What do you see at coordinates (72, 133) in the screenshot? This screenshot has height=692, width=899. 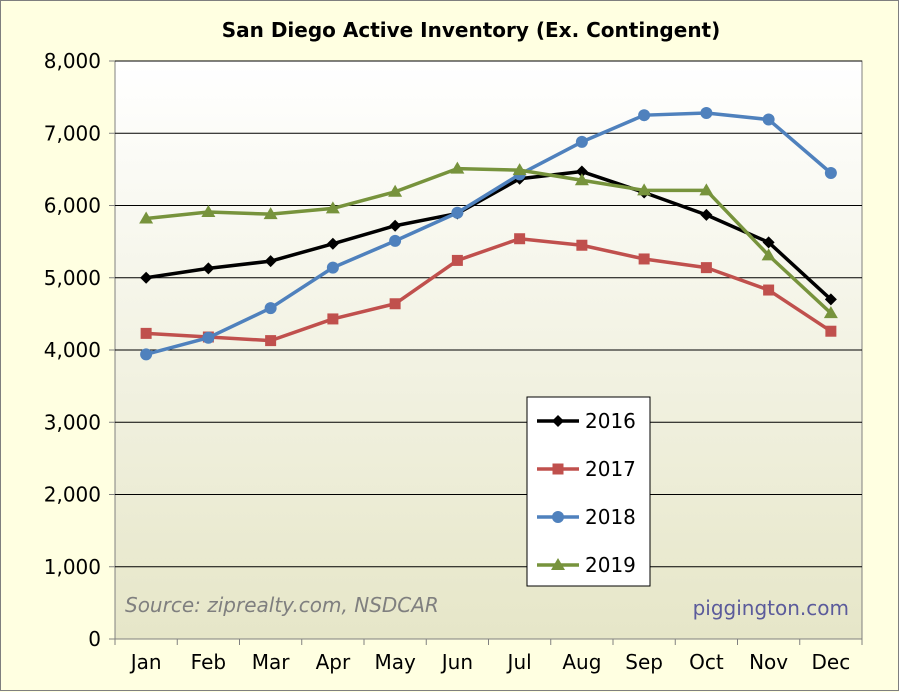 I see `y-tick-label: 7,000` at bounding box center [72, 133].